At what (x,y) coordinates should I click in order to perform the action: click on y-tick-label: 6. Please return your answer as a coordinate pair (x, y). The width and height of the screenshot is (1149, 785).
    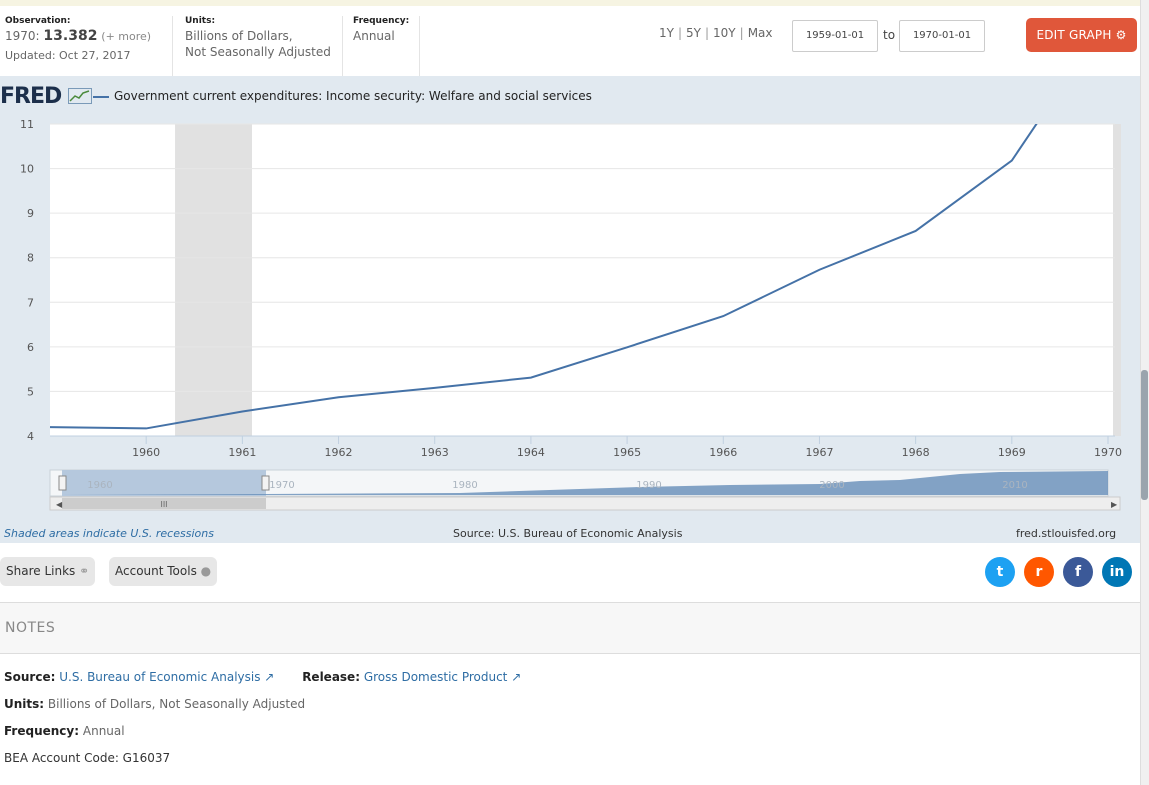
    Looking at the image, I should click on (30, 347).